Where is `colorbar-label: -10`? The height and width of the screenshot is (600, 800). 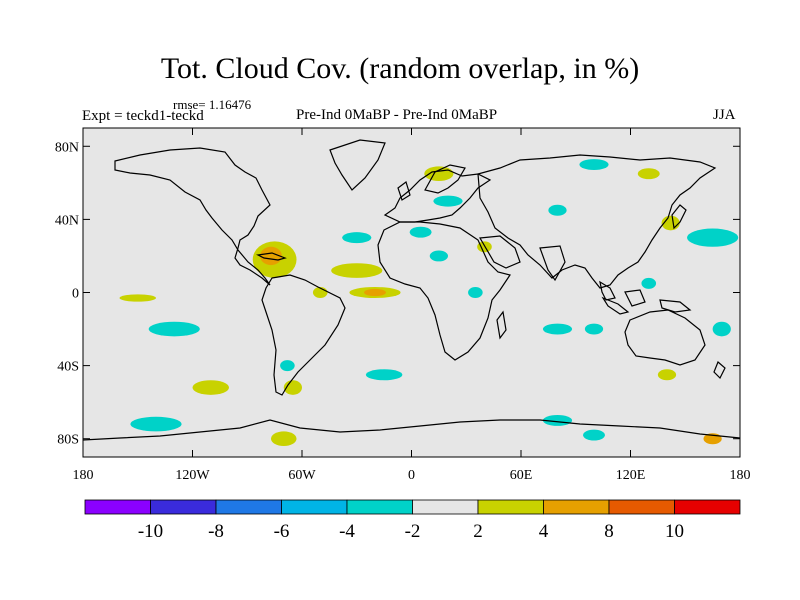
colorbar-label: -10 is located at coordinates (150, 531).